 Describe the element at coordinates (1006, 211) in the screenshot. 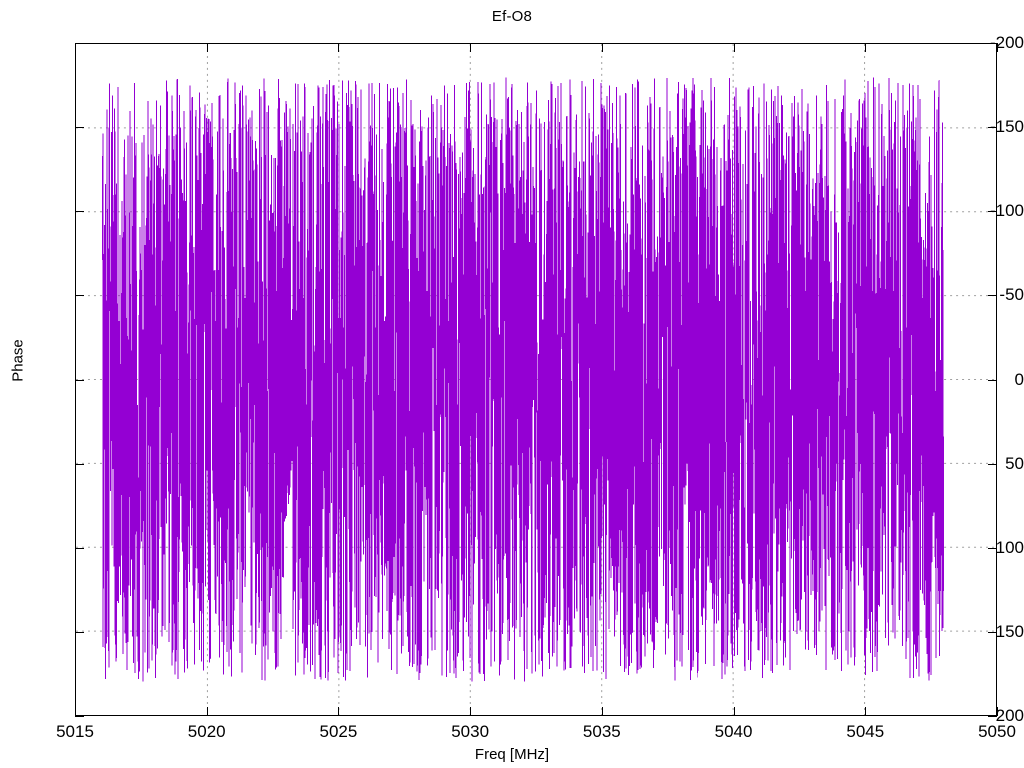

I see `y-tick-label: -100` at that location.